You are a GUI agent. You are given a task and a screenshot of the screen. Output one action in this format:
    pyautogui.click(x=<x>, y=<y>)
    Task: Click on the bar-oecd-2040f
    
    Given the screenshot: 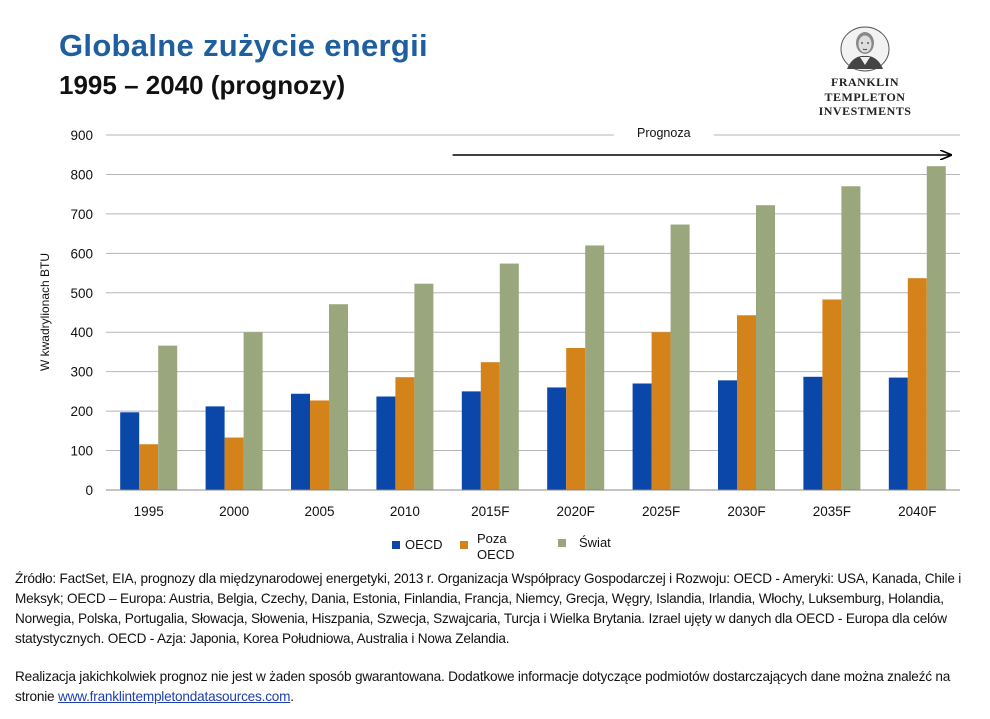 What is the action you would take?
    pyautogui.click(x=898, y=433)
    